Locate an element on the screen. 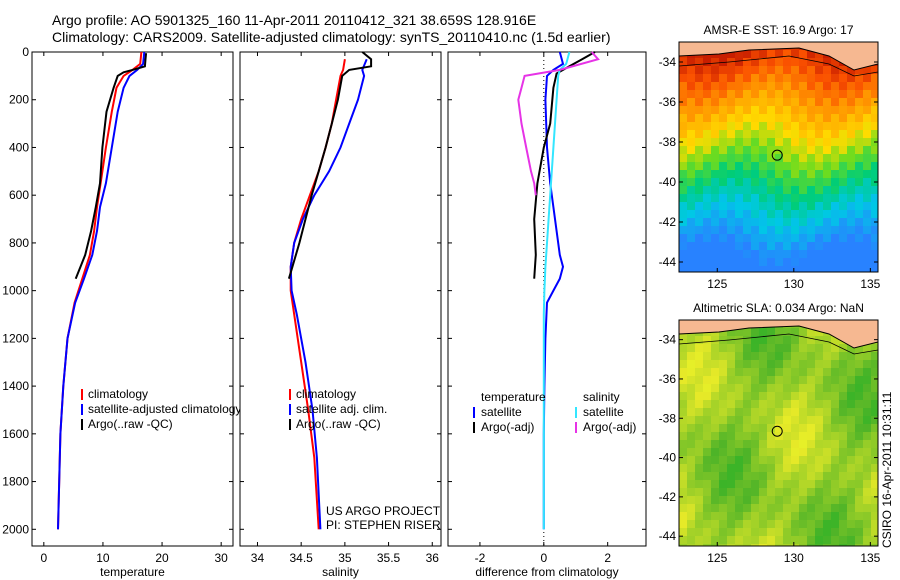 The width and height of the screenshot is (900, 580). xtick-label: 125 is located at coordinates (717, 284).